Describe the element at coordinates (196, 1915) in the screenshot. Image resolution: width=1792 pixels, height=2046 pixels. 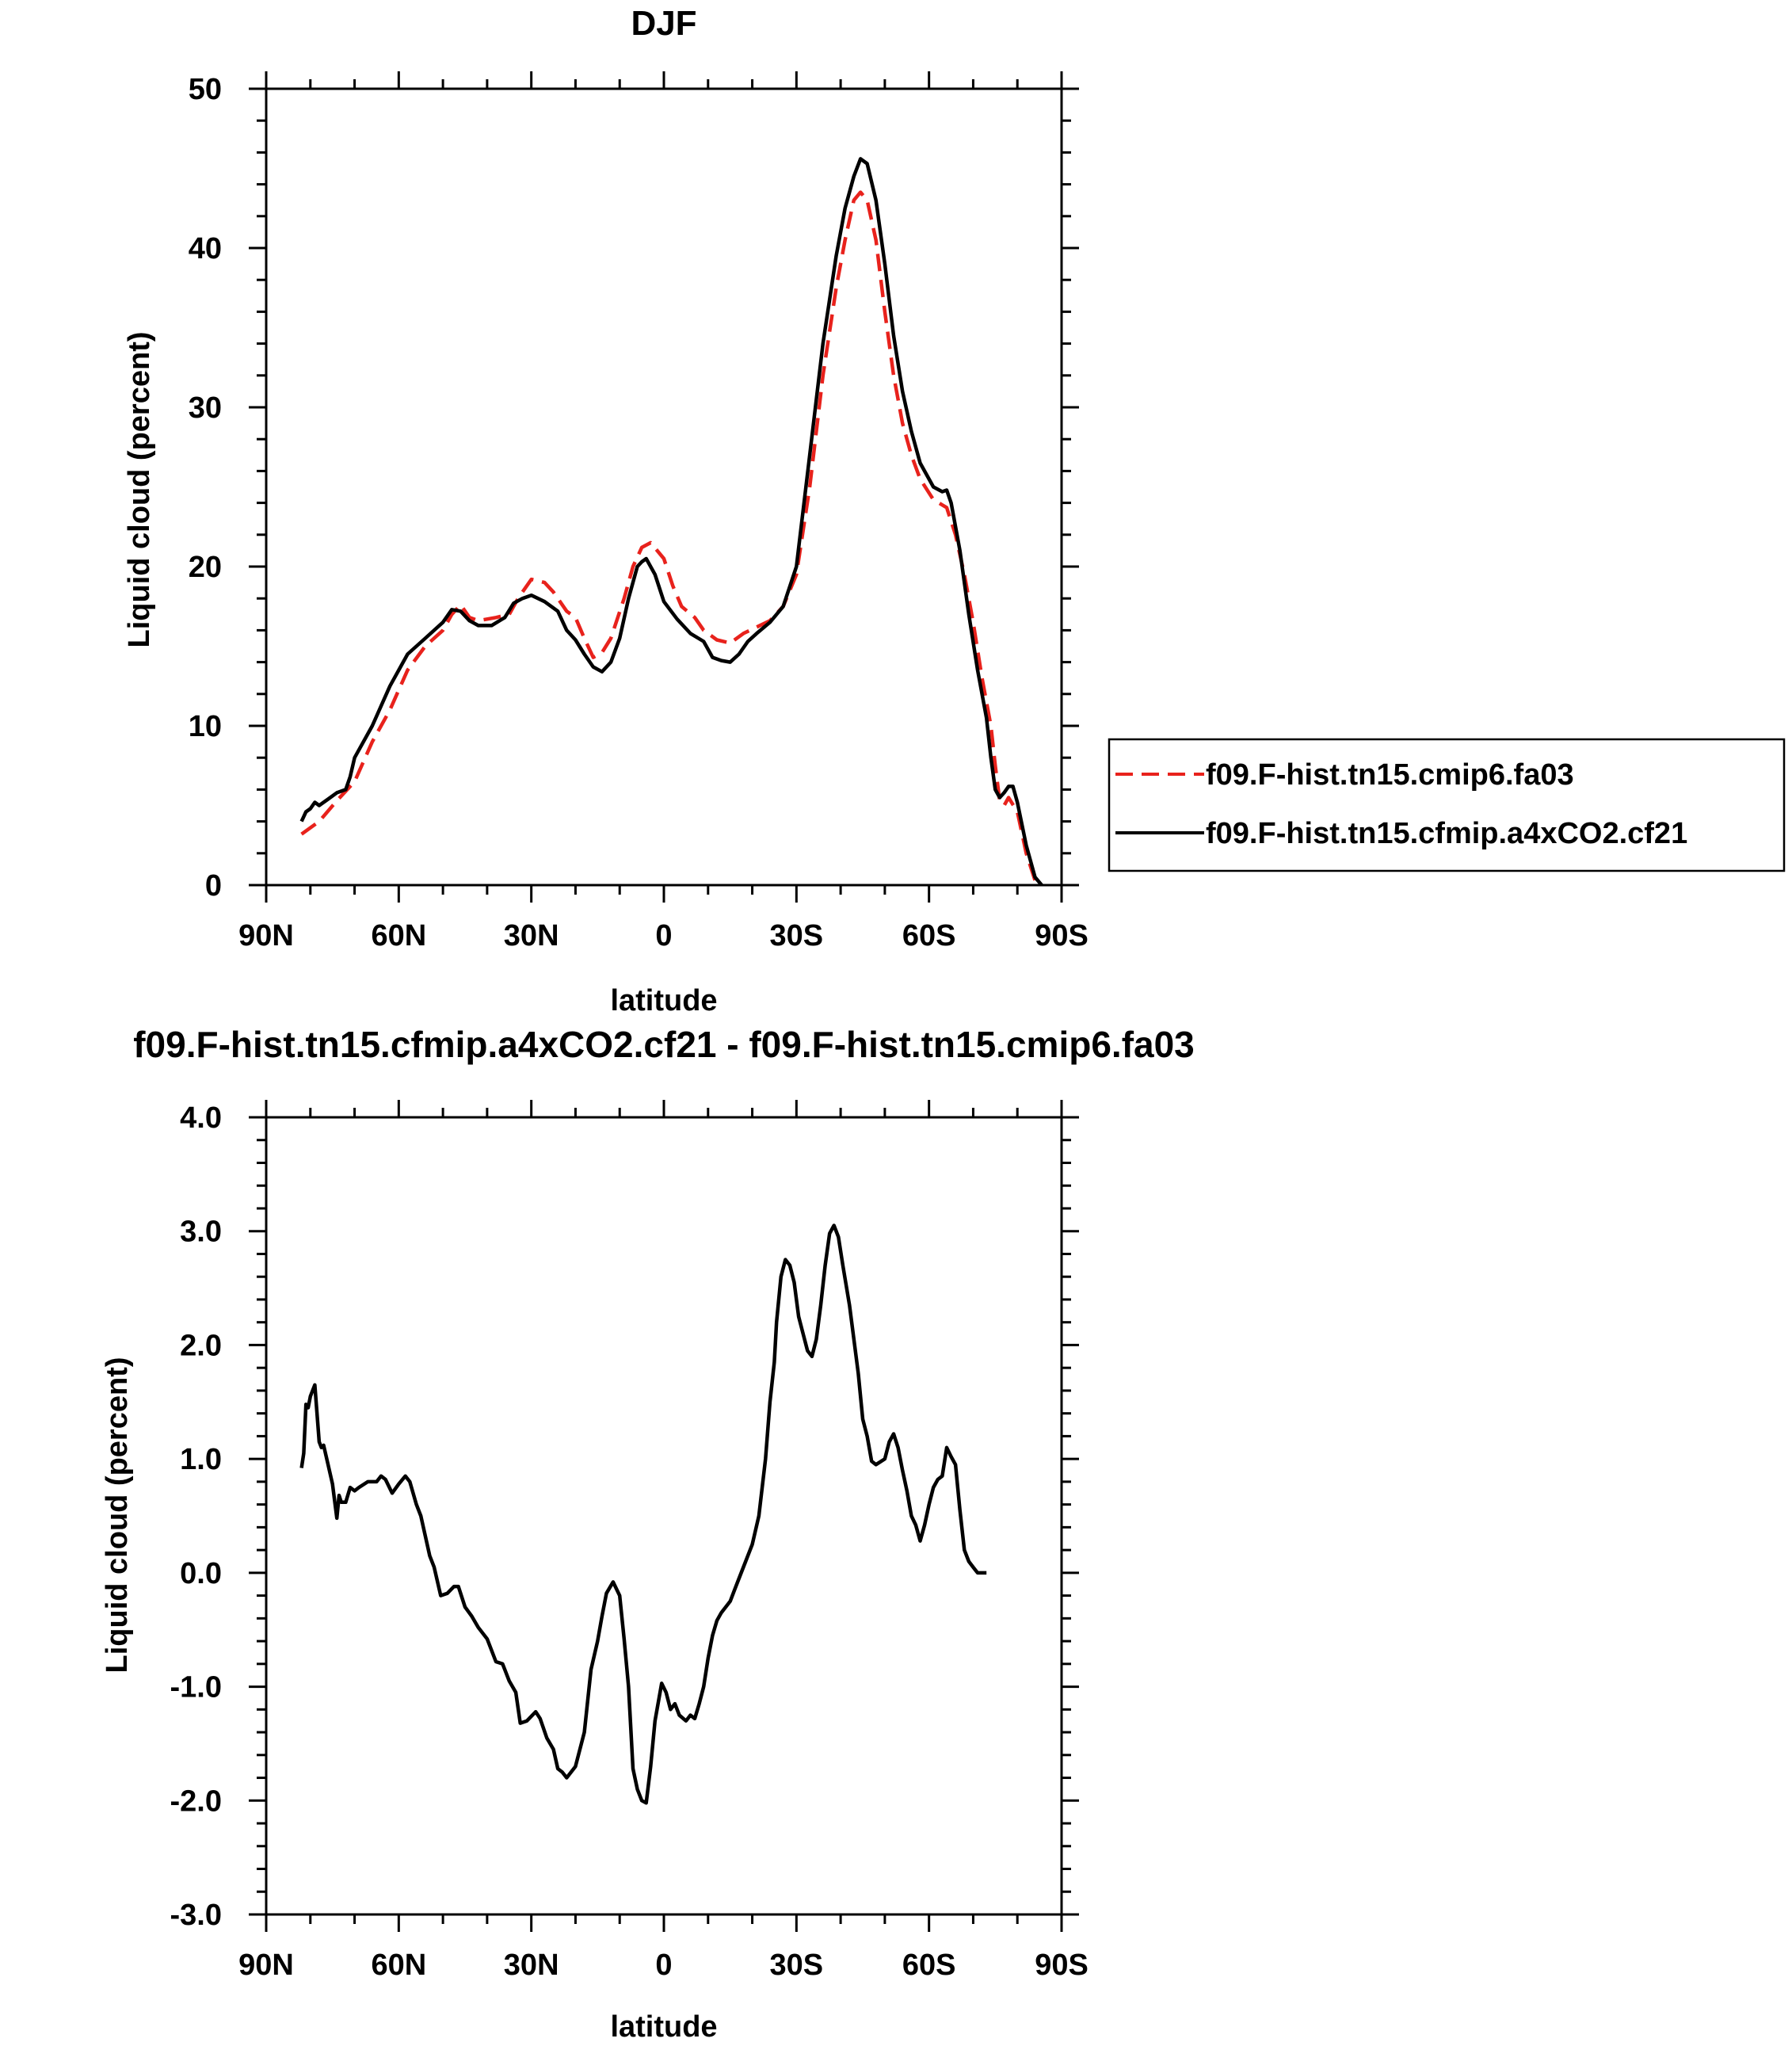
I see `y-tick-label: -3.0` at that location.